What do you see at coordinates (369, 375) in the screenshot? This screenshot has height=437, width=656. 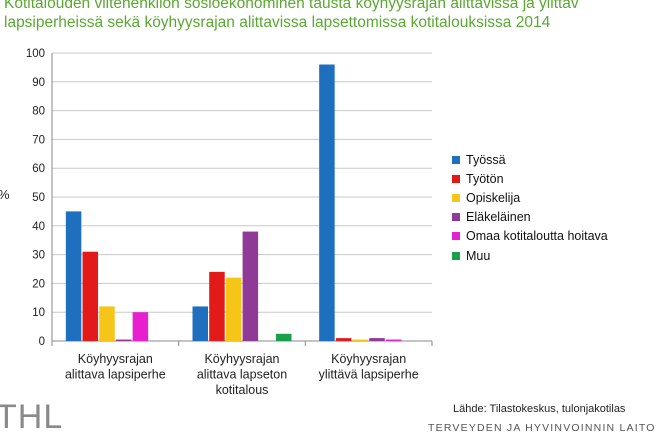 I see `x-category-label: ylittävä lapsiperhe` at bounding box center [369, 375].